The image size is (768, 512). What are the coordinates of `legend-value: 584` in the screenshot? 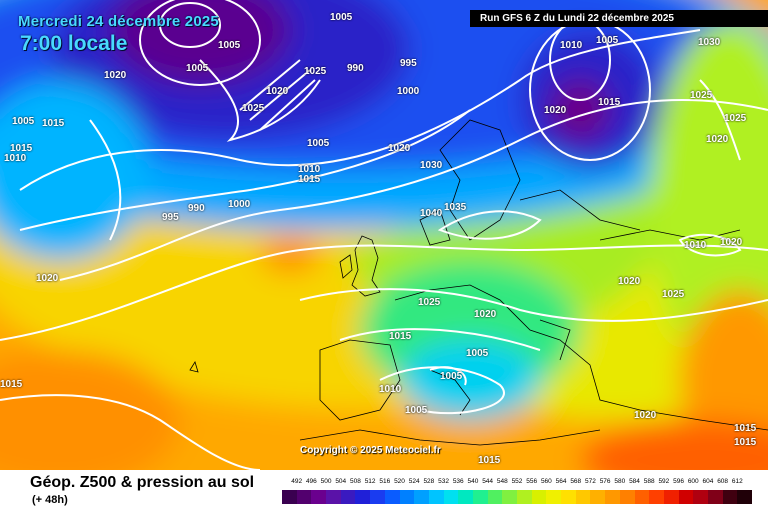 It's located at (634, 481).